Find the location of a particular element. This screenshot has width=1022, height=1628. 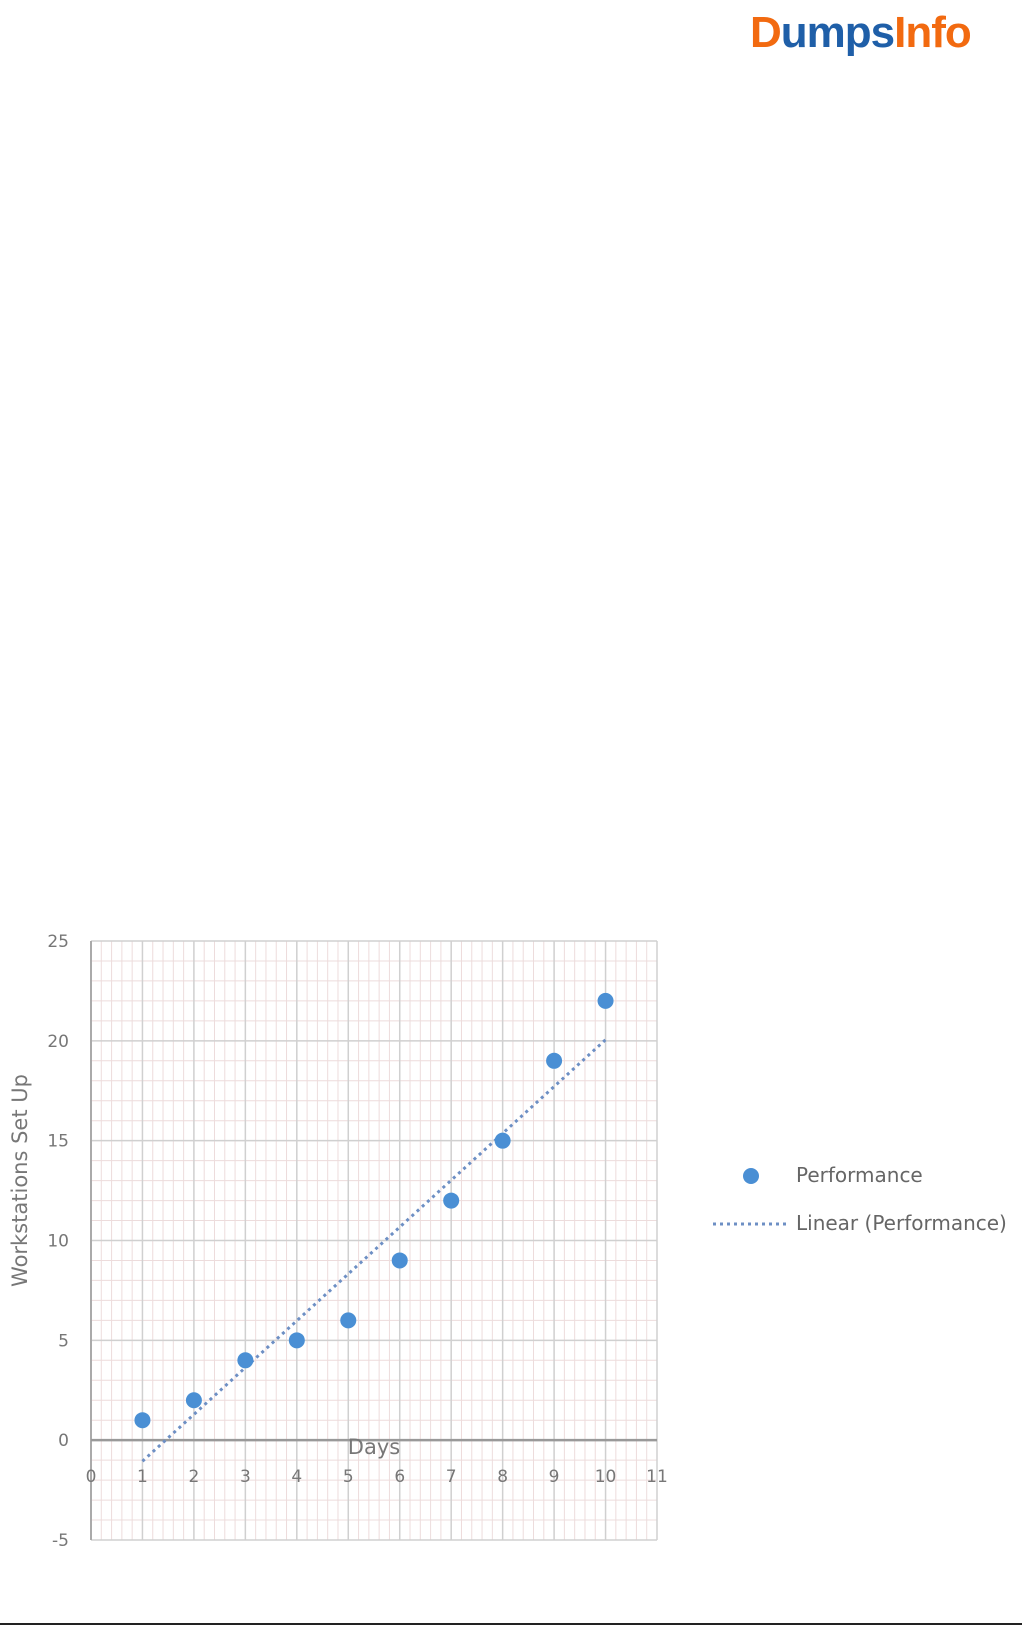

dumpsinfo-logo: DumpsInfo is located at coordinates (861, 33).